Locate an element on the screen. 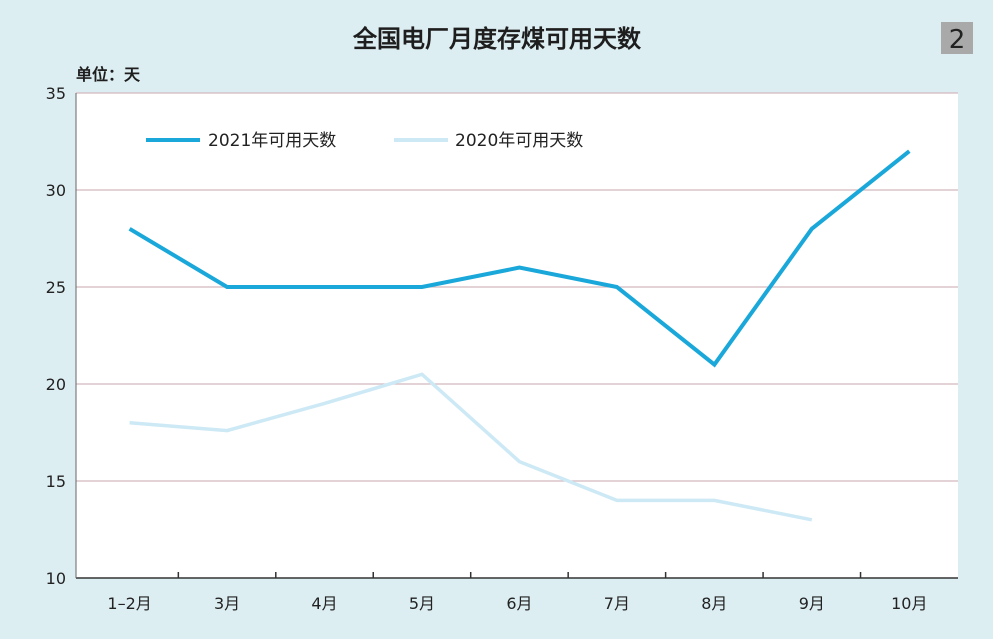 The image size is (993, 639). y-tick-label-20: 20 is located at coordinates (56, 384).